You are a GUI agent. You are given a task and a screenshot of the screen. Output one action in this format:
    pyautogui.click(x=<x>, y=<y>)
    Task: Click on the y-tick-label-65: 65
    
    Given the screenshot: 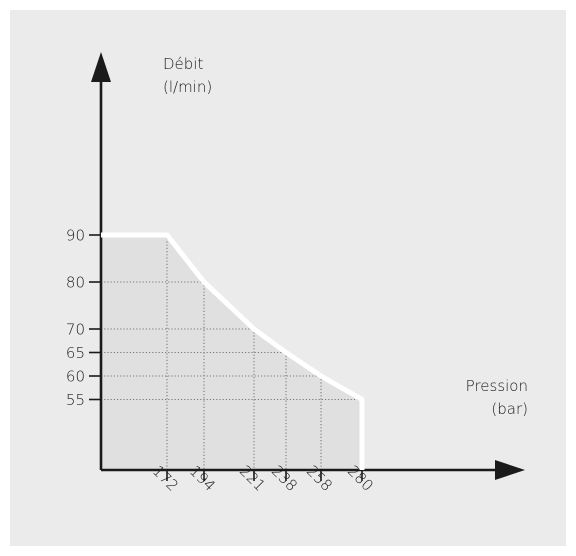 What is the action you would take?
    pyautogui.click(x=75, y=353)
    